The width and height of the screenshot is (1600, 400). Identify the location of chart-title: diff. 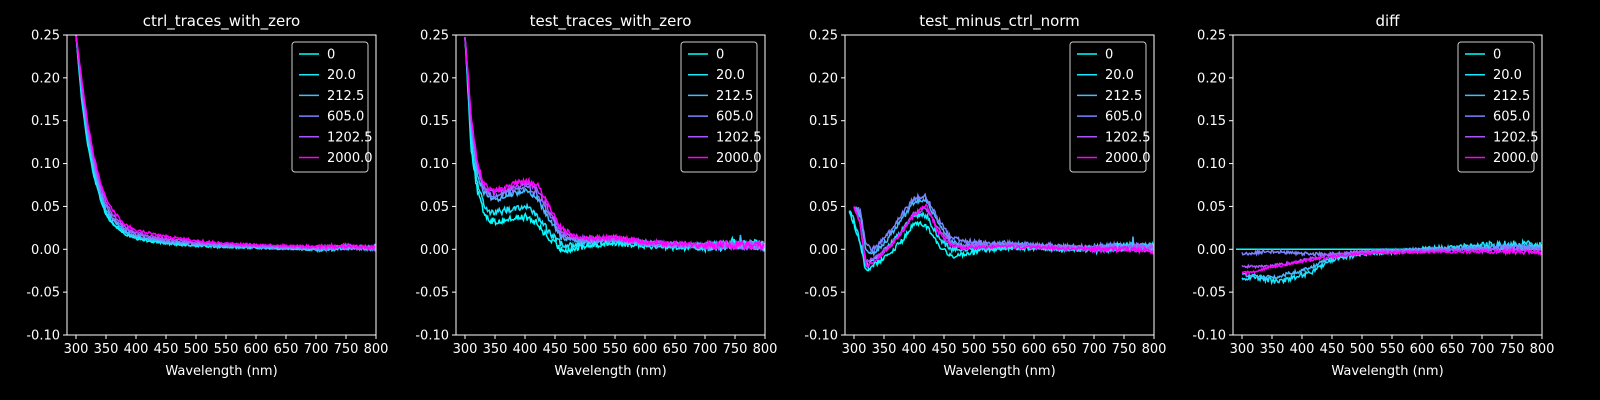
(1387, 21).